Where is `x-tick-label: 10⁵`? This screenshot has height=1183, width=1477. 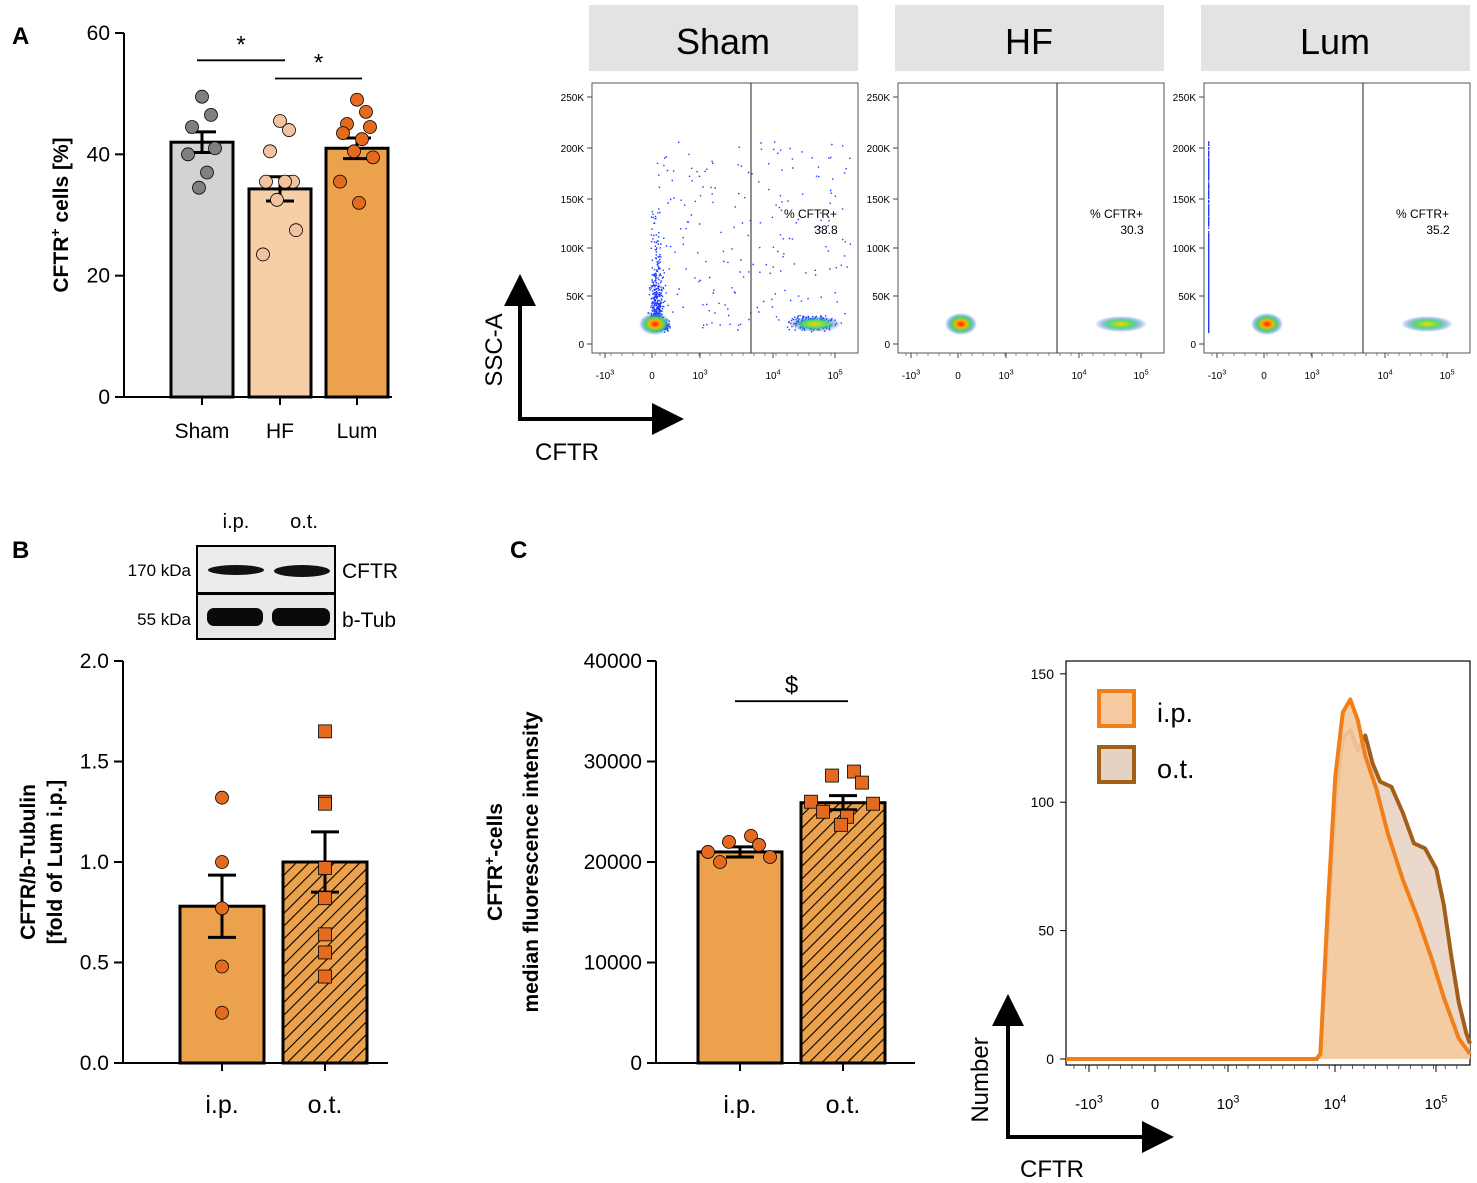
x-tick-label: 10⁵ is located at coordinates (834, 375).